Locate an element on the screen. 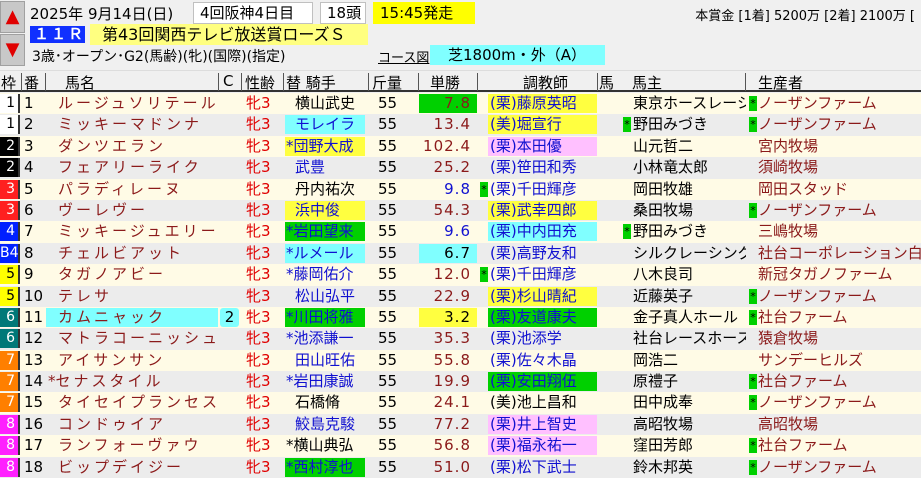 Image resolution: width=921 pixels, height=478 pixels. trainer: (栗)安田翔伍 is located at coordinates (542, 382).